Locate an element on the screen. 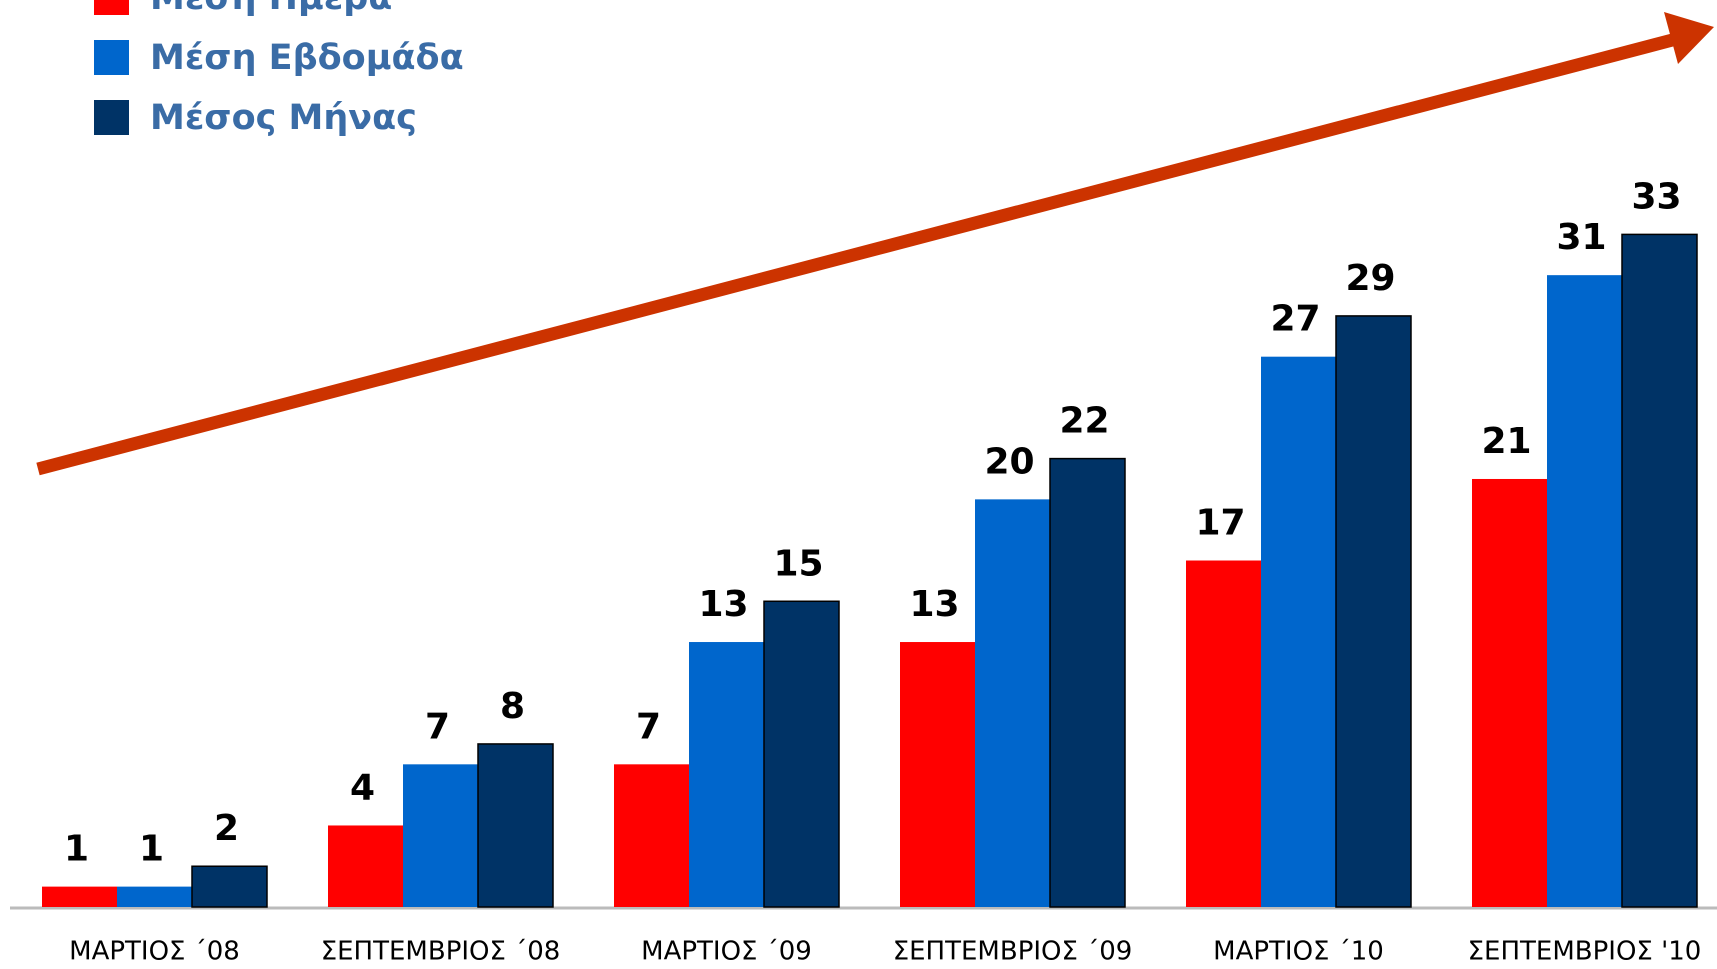  legend-label: Μέσος Μήνας is located at coordinates (283, 118).